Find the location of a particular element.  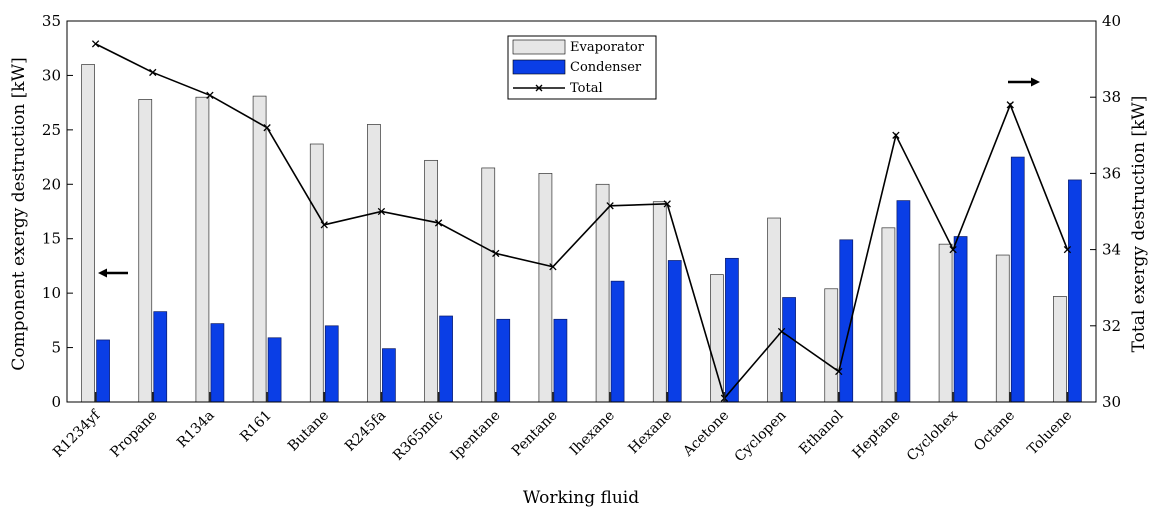

bar-condenser-r134a is located at coordinates (217, 363).